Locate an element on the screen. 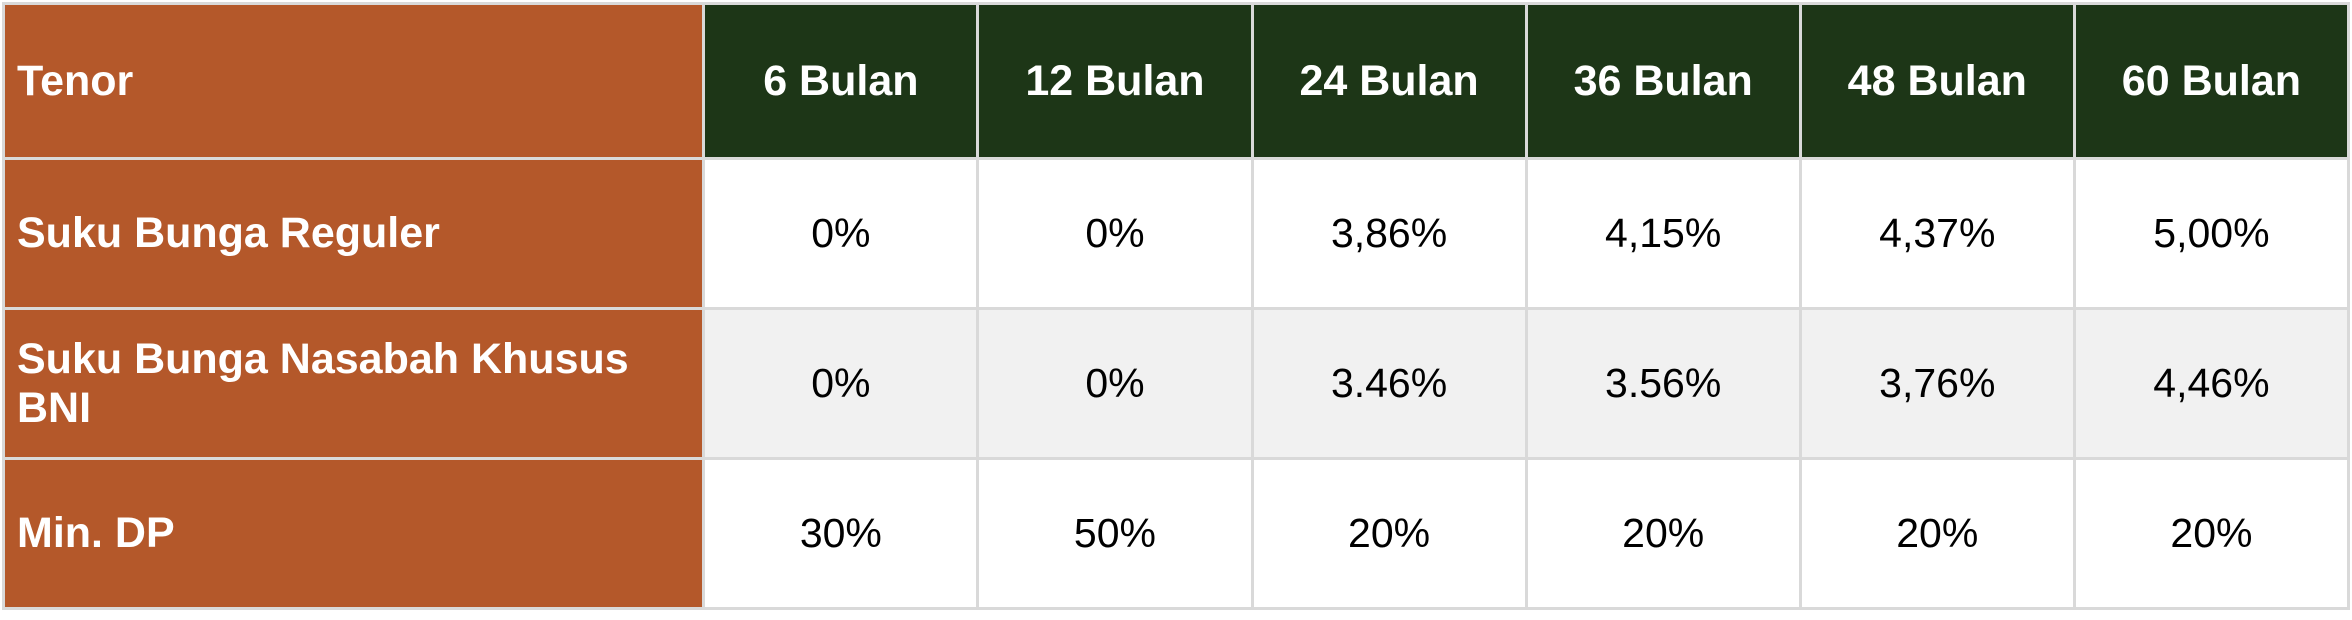 The height and width of the screenshot is (620, 2352). row-label-suku-bunga-nasabah-khusus-bni: Suku Bunga Nasabah Khusus BNI is located at coordinates (353, 383).